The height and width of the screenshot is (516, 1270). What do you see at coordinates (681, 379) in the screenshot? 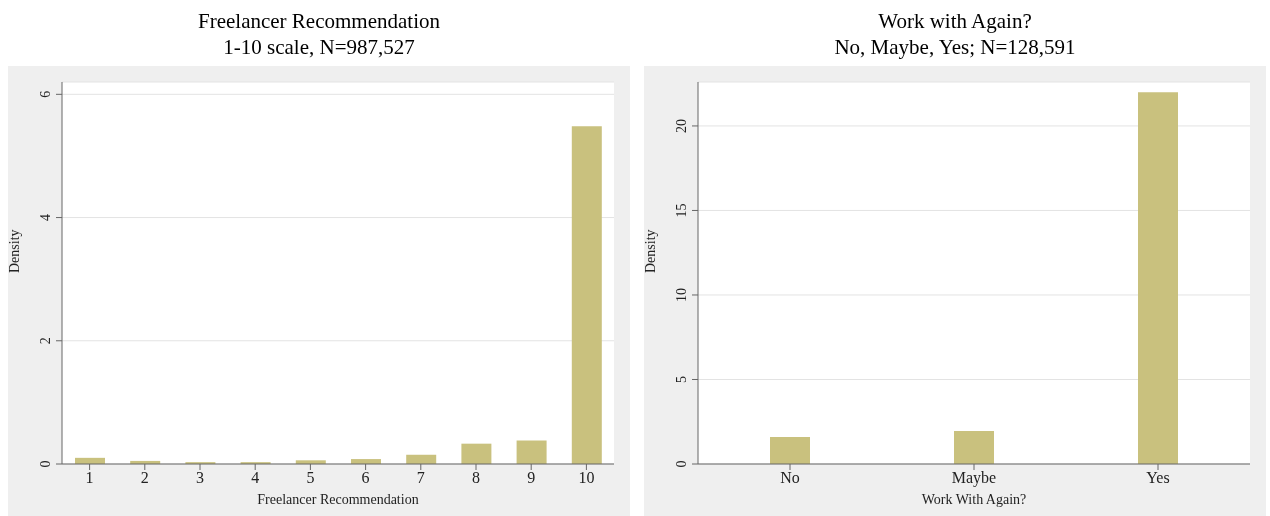
I see `y-tick-label: 5` at bounding box center [681, 379].